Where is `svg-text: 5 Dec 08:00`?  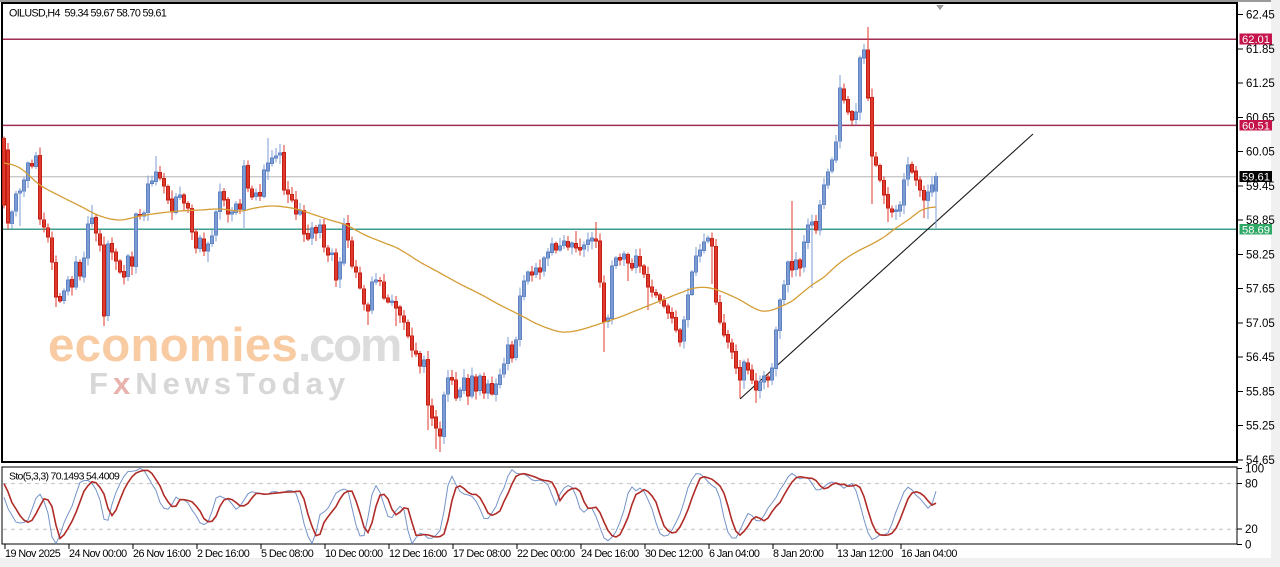 svg-text: 5 Dec 08:00 is located at coordinates (287, 554).